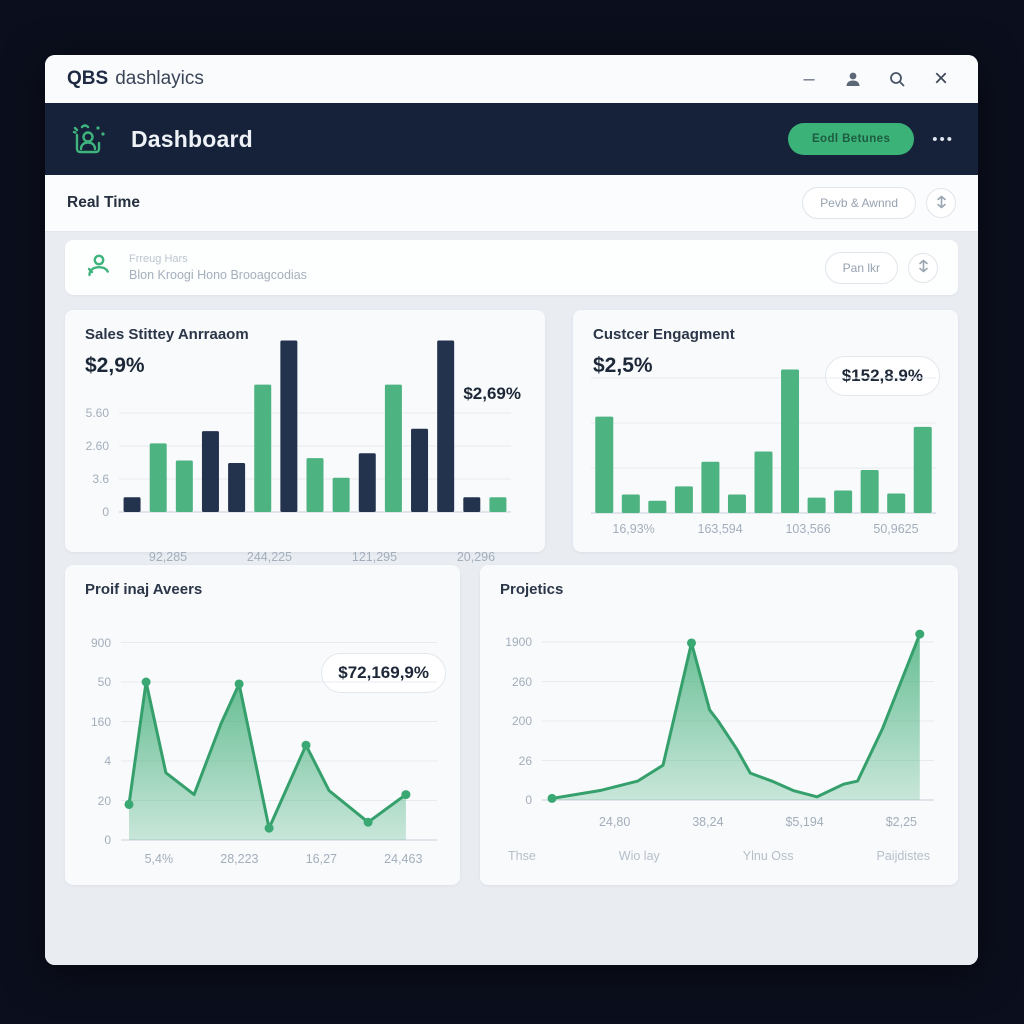 The image size is (1024, 1024). Describe the element at coordinates (283, 859) in the screenshot. I see `x-axis: 5,4% 28,223 16,27 24,463` at that location.